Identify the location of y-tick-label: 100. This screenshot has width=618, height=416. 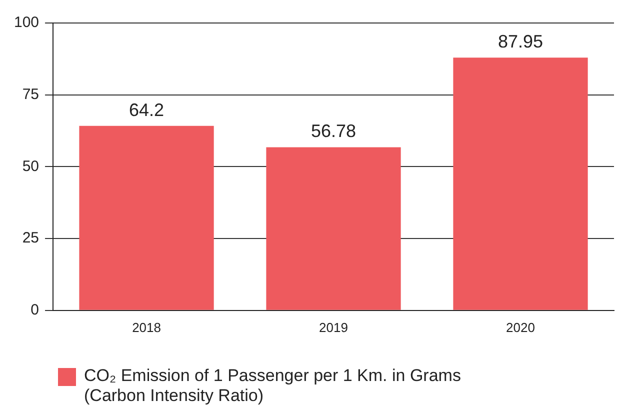
(27, 23).